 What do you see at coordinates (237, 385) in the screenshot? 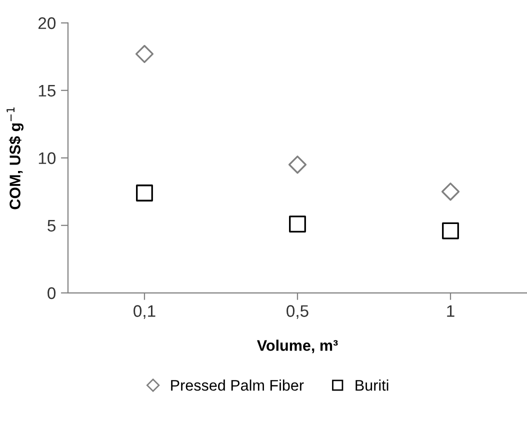
I see `legend-label: Pressed Palm Fiber` at bounding box center [237, 385].